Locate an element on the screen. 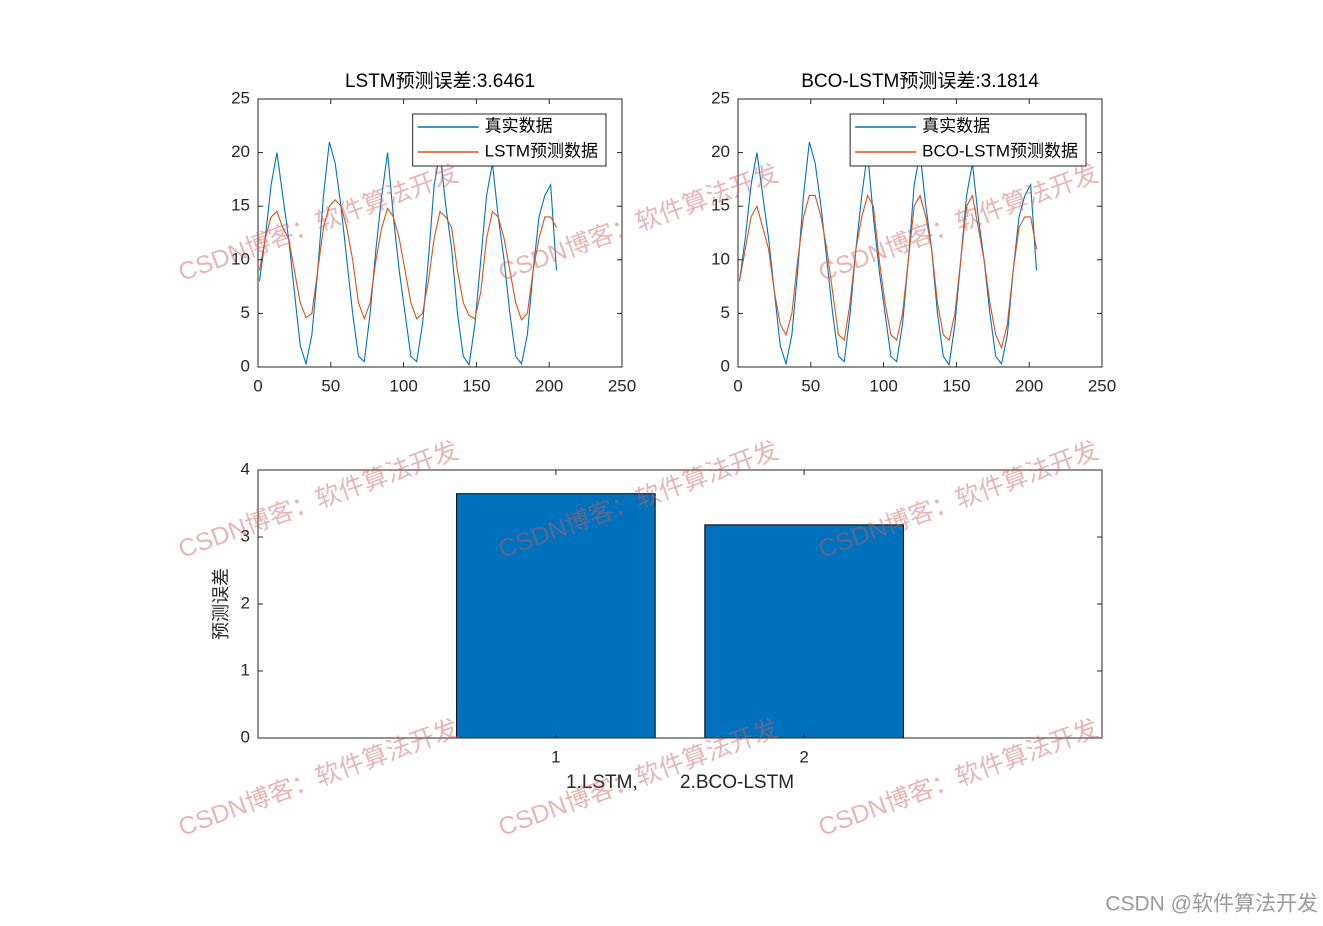  chart-title: BCO-LSTM预测误差:3.1814 is located at coordinates (920, 81).